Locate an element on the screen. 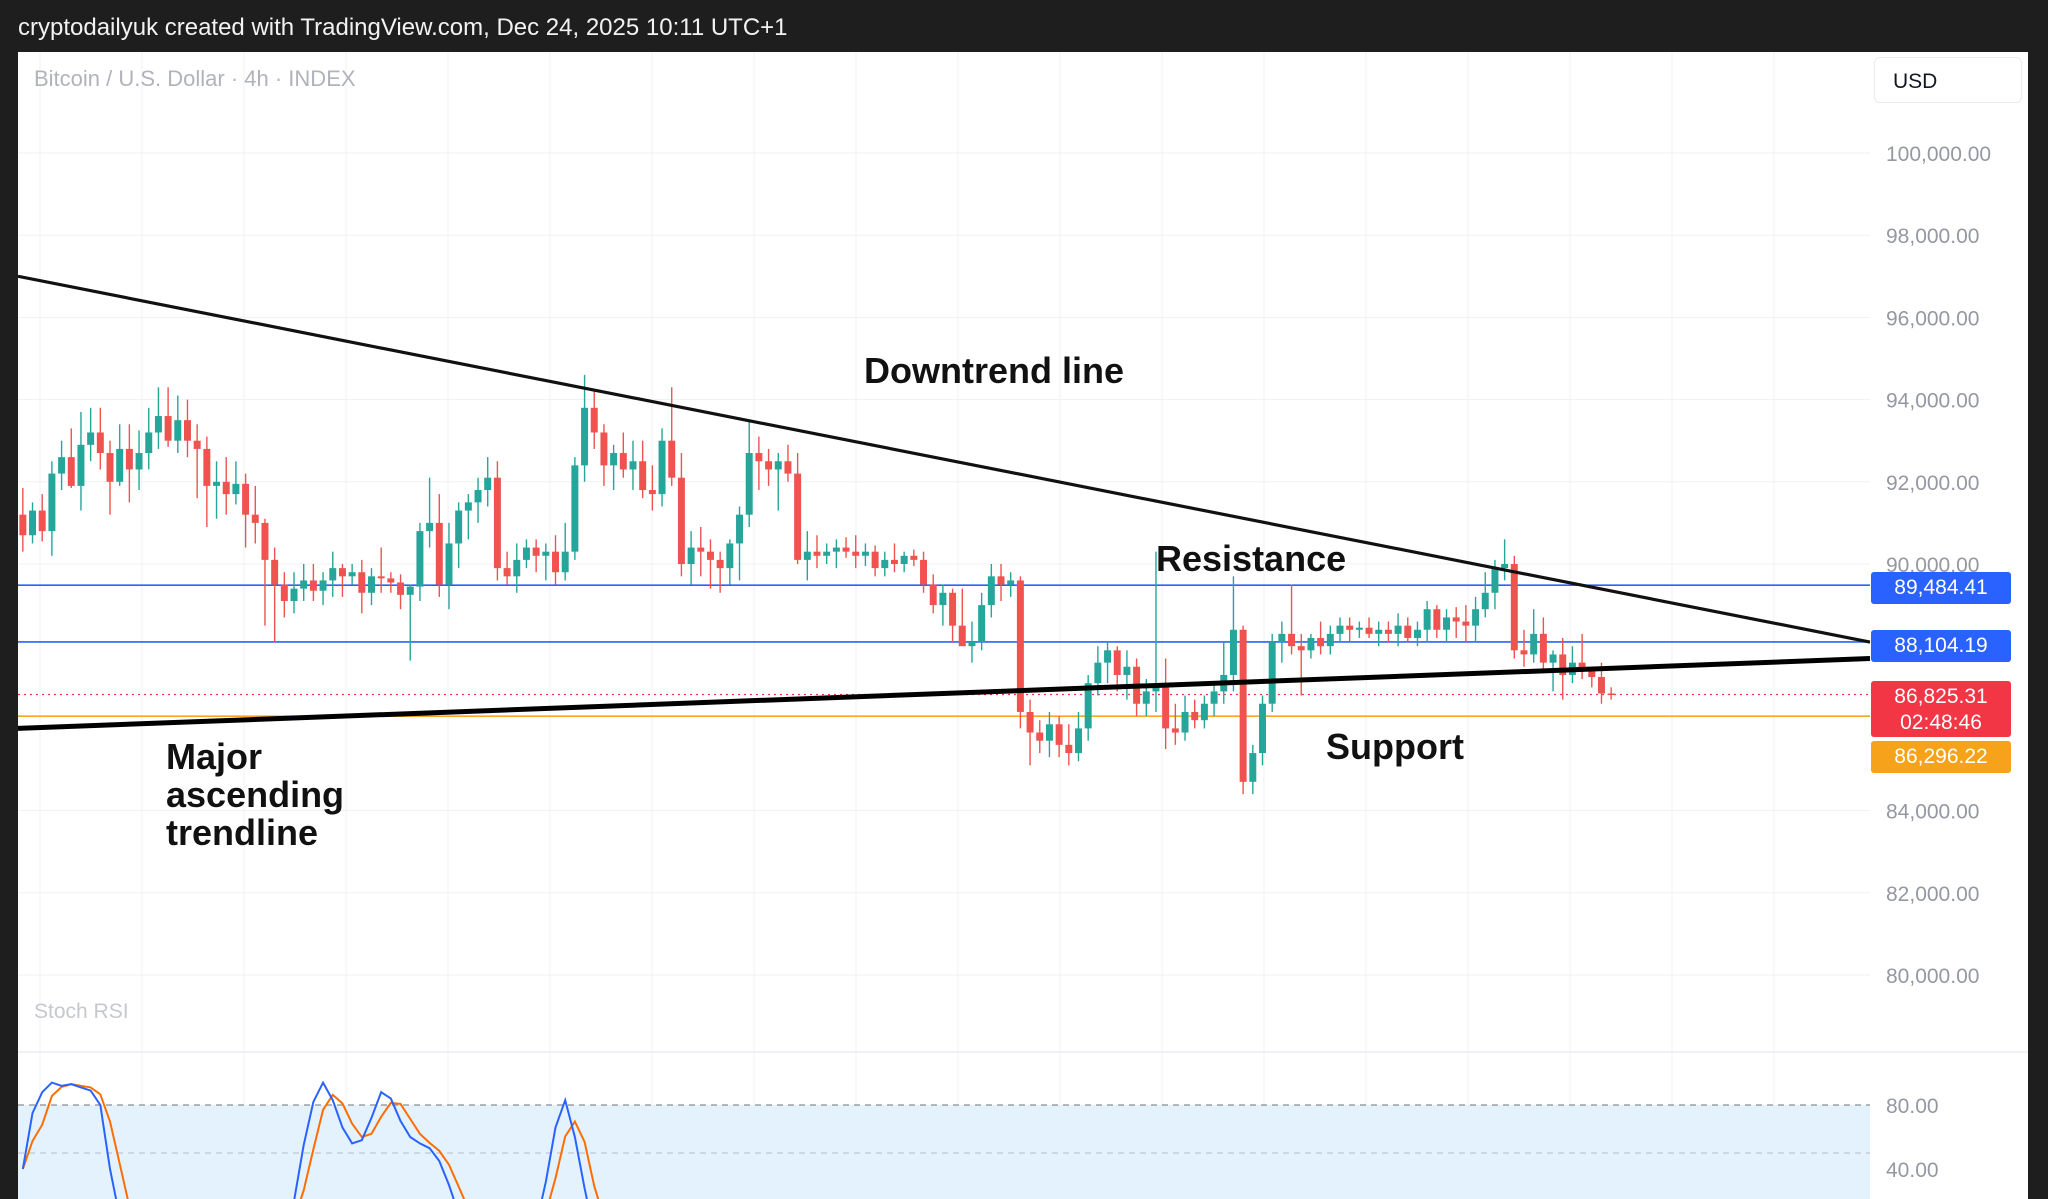 Image resolution: width=2048 pixels, height=1199 pixels. symbol-title: Bitcoin / U.S. Dollar · 4h · INDEX is located at coordinates (195, 78).